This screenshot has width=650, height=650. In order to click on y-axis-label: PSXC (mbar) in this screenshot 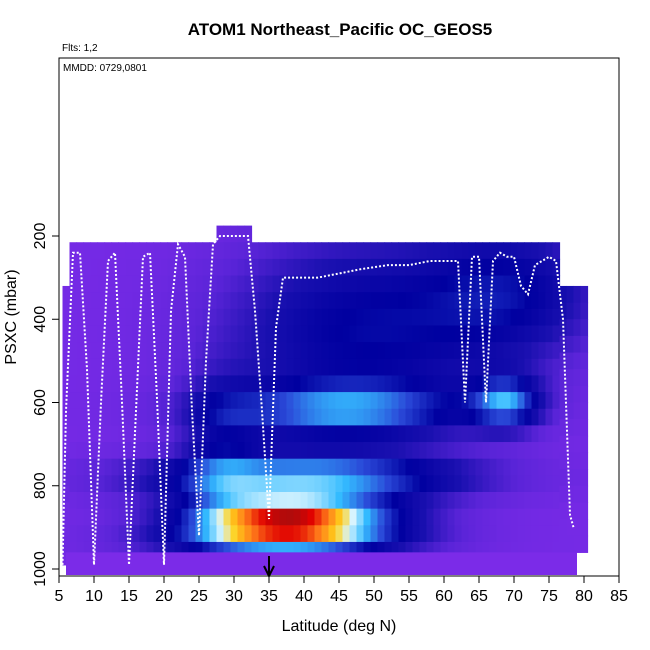, I will do `click(11, 316)`.